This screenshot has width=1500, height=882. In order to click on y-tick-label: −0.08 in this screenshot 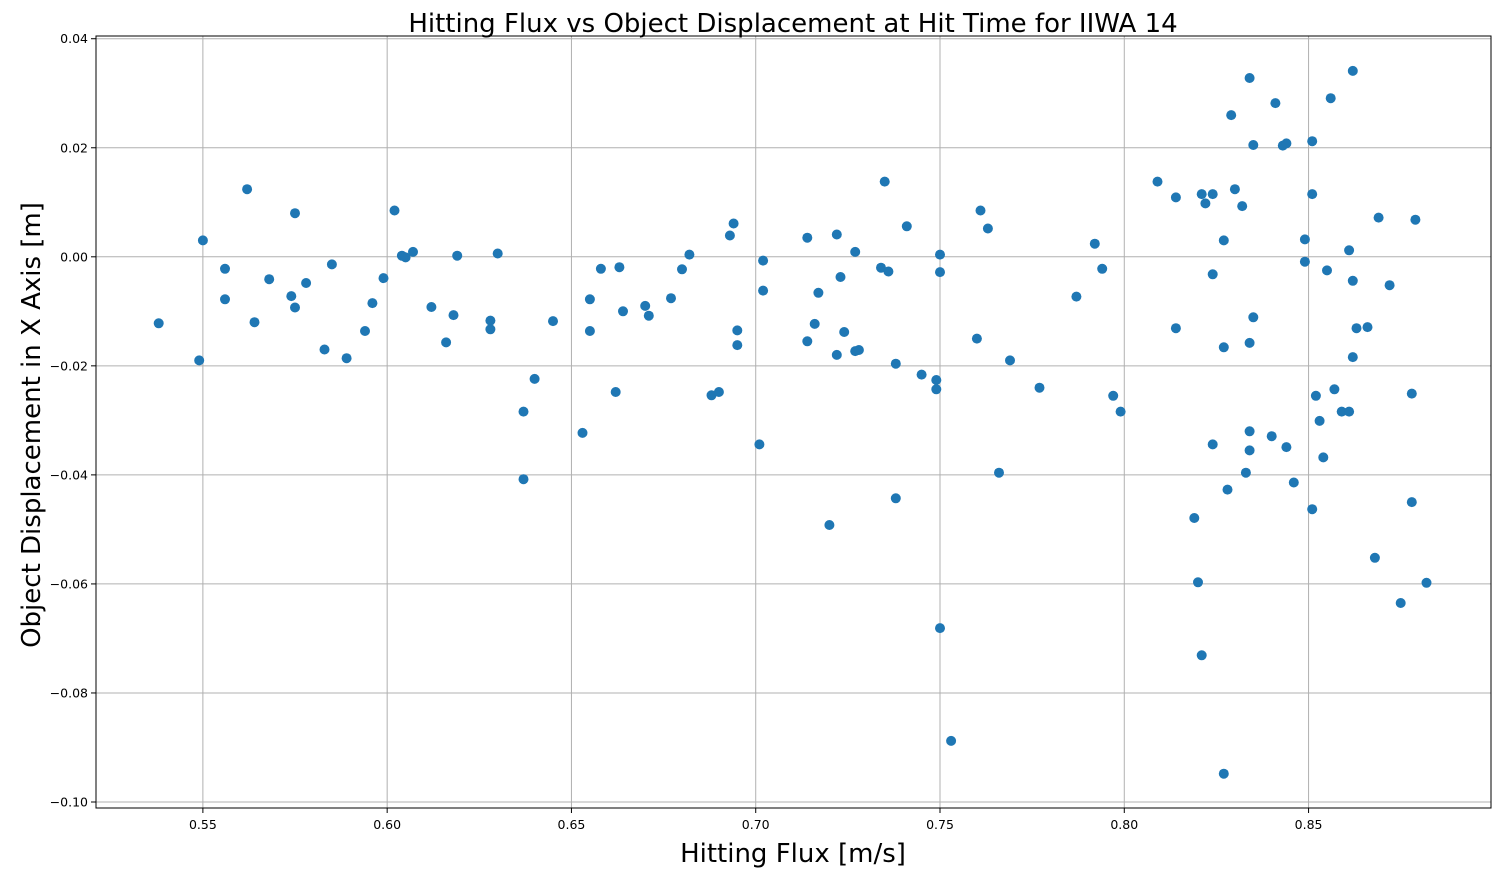, I will do `click(69, 692)`.